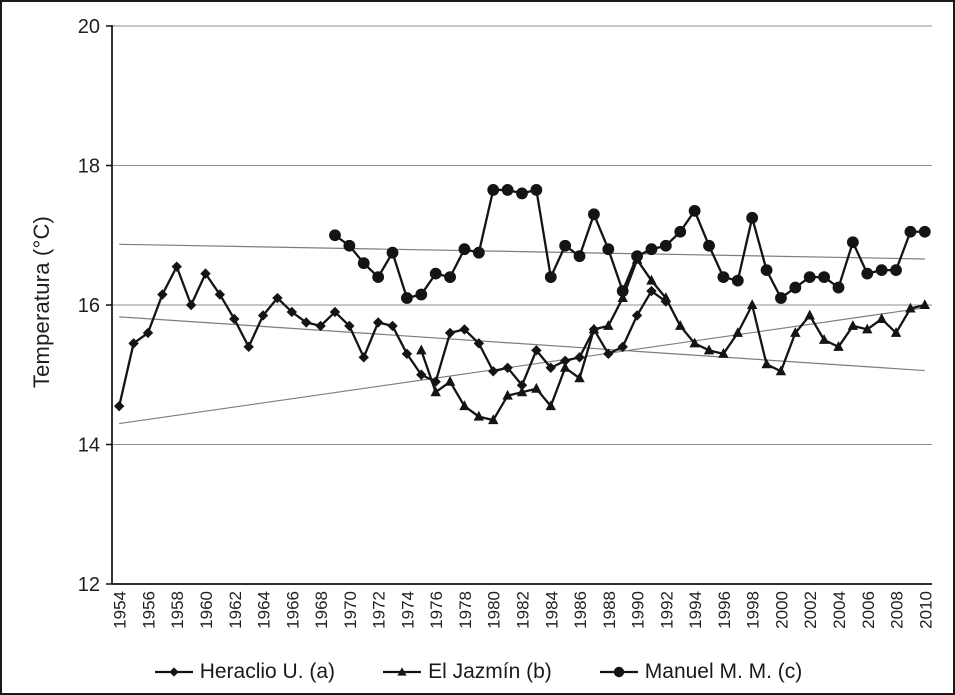 The image size is (955, 695). What do you see at coordinates (638, 610) in the screenshot?
I see `x-tick-label: 1990` at bounding box center [638, 610].